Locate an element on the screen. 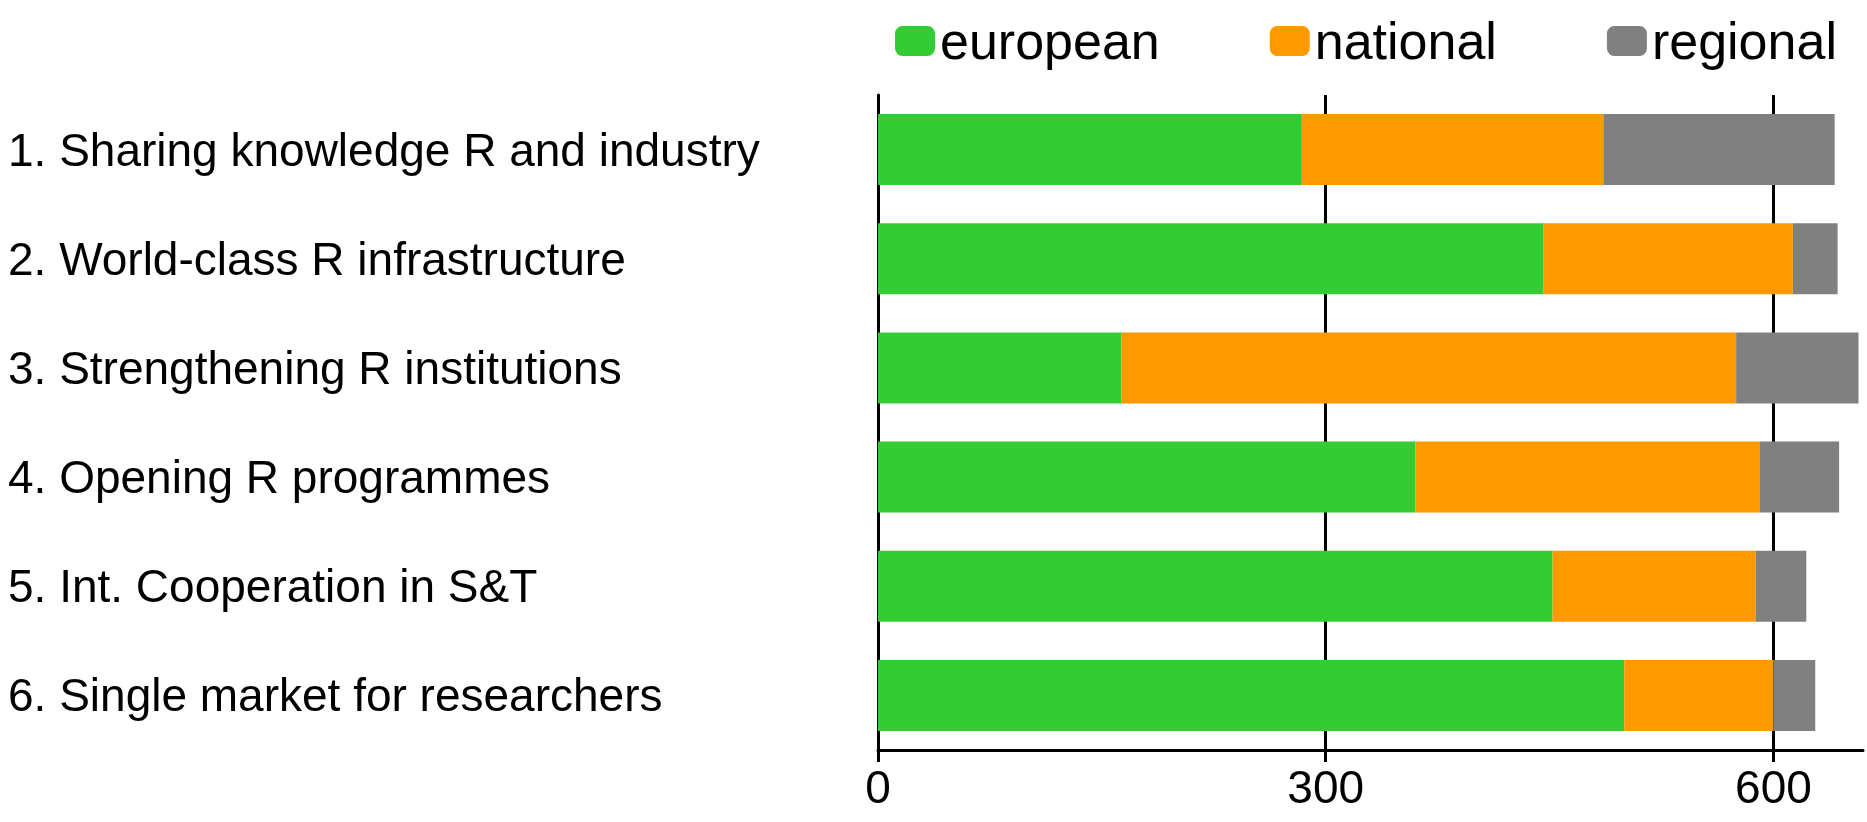  legend-label: european is located at coordinates (1050, 41).